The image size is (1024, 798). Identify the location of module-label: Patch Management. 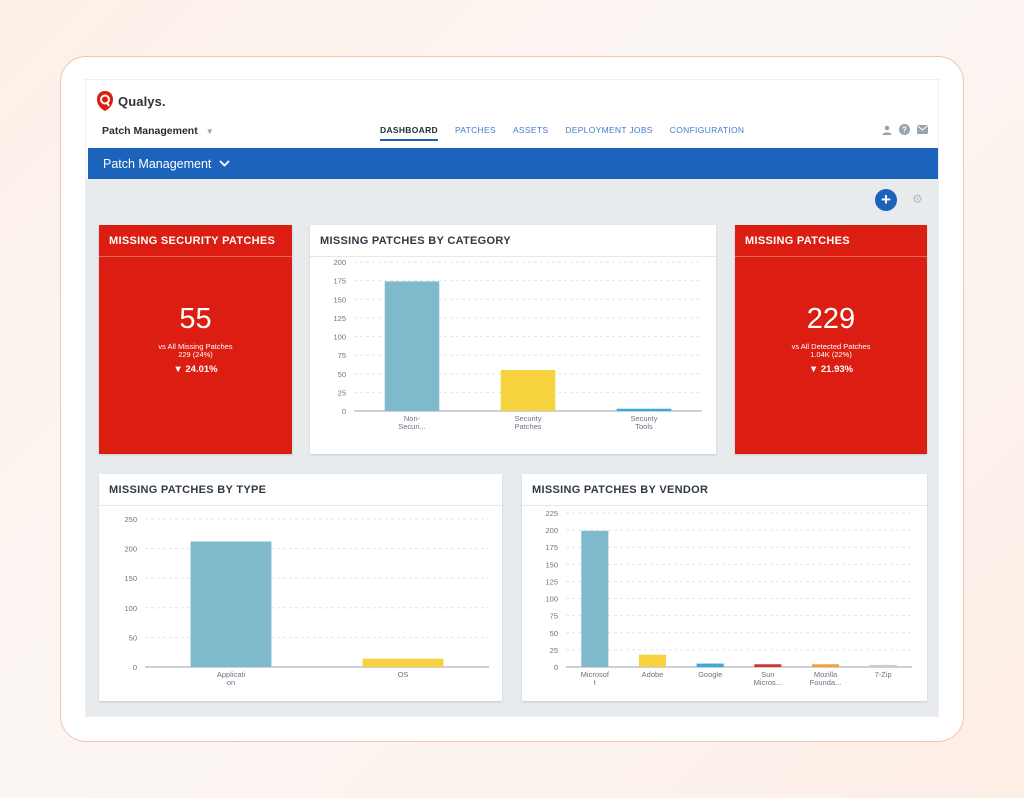
(150, 131).